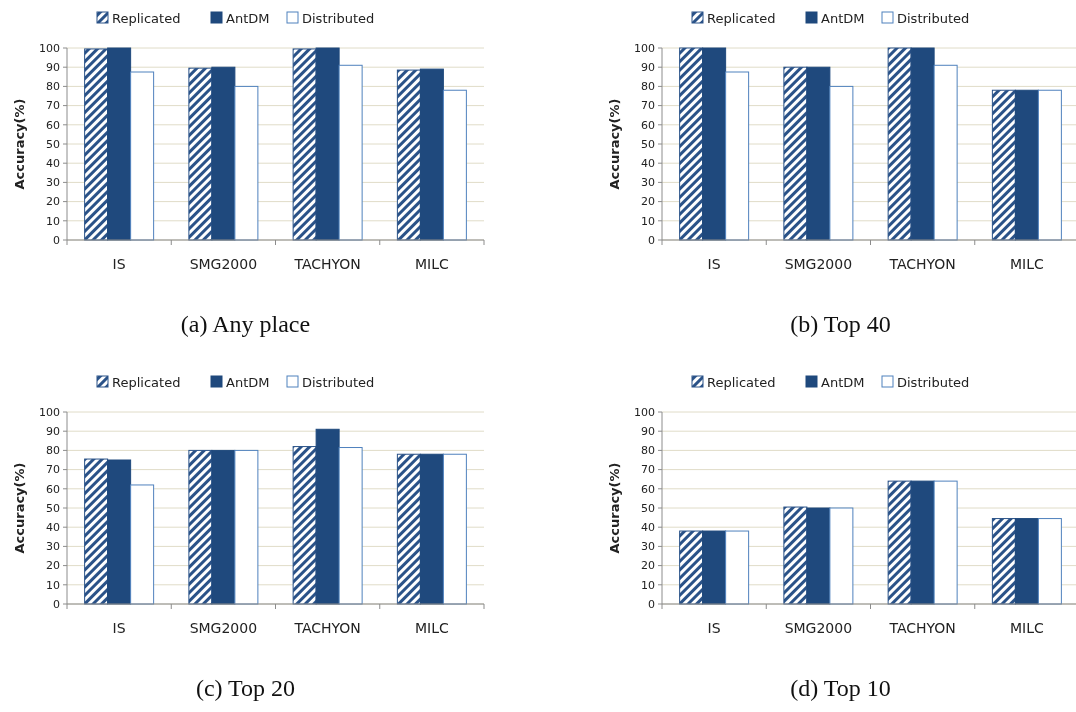  Describe the element at coordinates (840, 324) in the screenshot. I see `text: (b) Top 40` at that location.